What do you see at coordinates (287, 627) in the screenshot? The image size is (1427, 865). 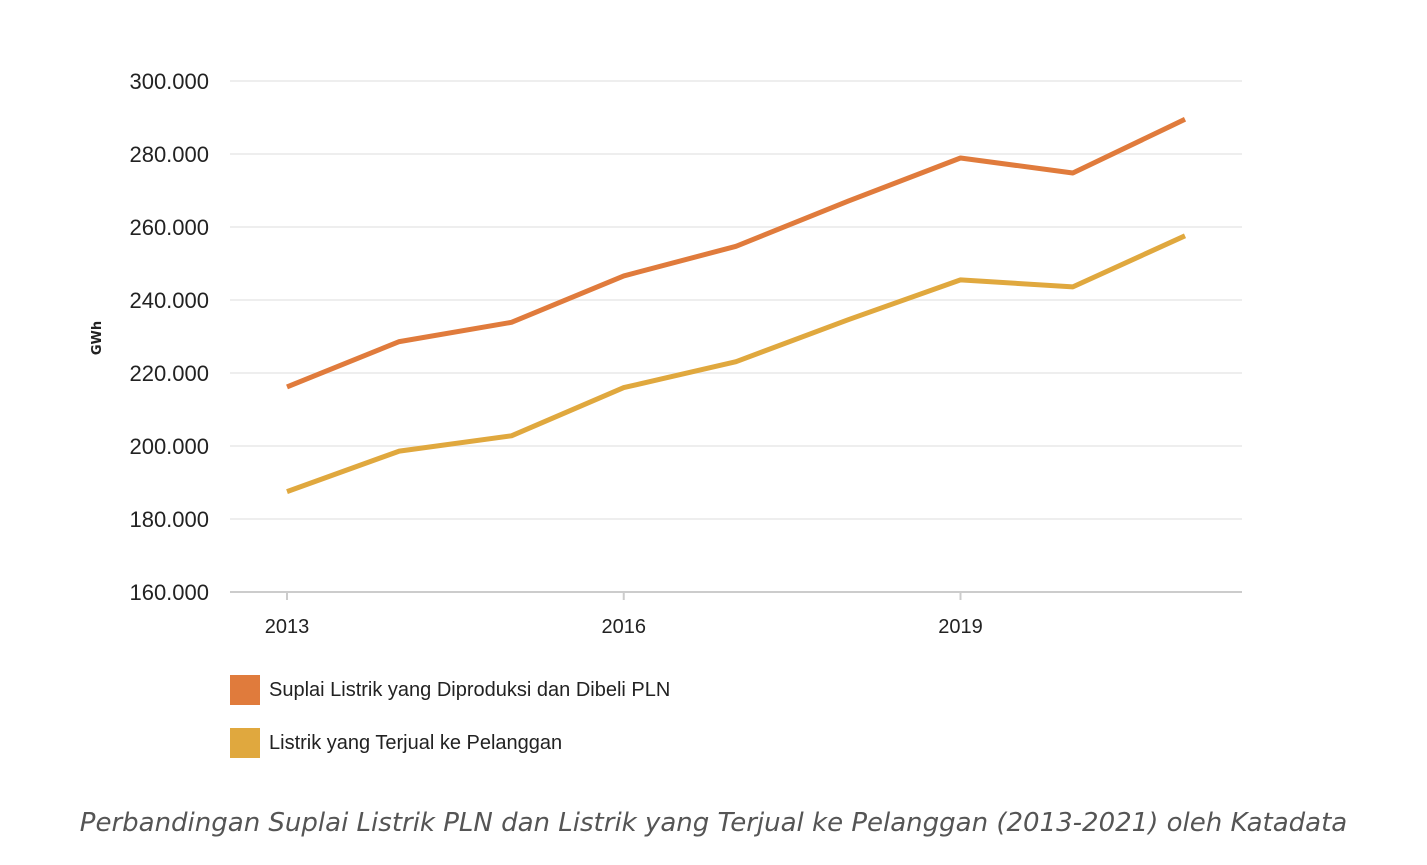 I see `x-tick-label: 2013` at bounding box center [287, 627].